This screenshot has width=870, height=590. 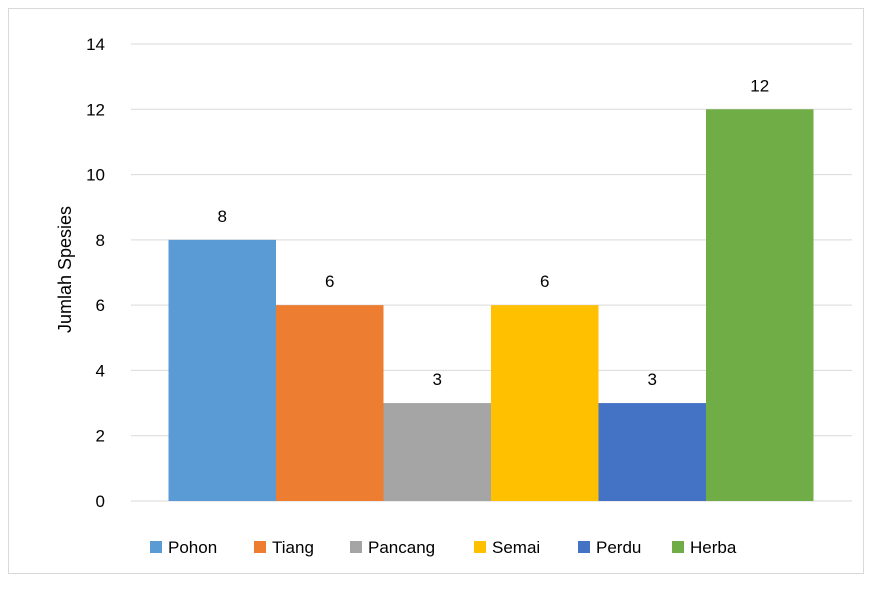 What do you see at coordinates (222, 370) in the screenshot?
I see `bar-pohon` at bounding box center [222, 370].